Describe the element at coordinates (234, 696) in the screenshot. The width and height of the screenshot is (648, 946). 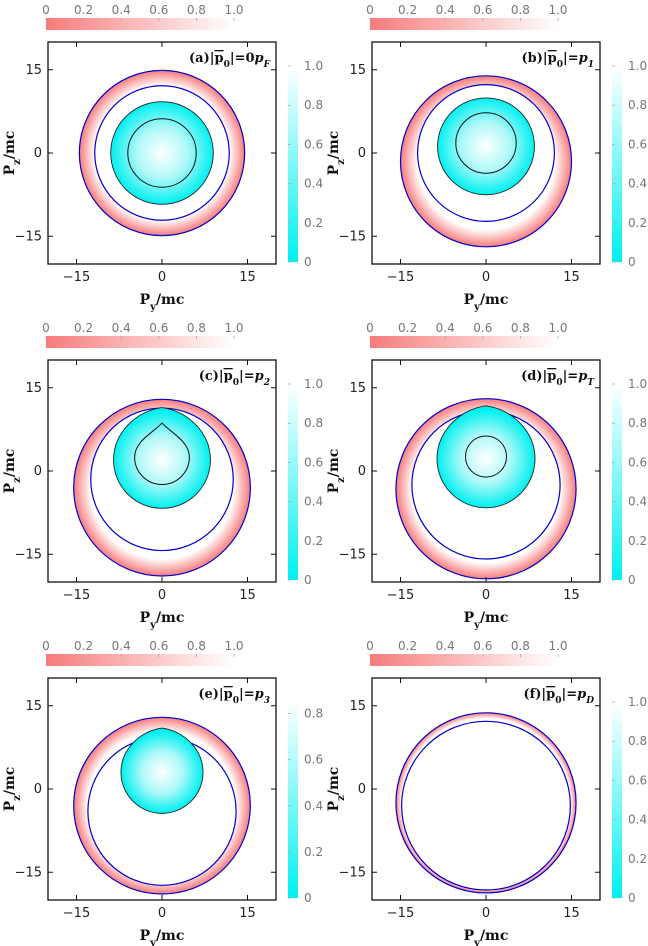
I see `panel-label: (e)|p0|=p3` at that location.